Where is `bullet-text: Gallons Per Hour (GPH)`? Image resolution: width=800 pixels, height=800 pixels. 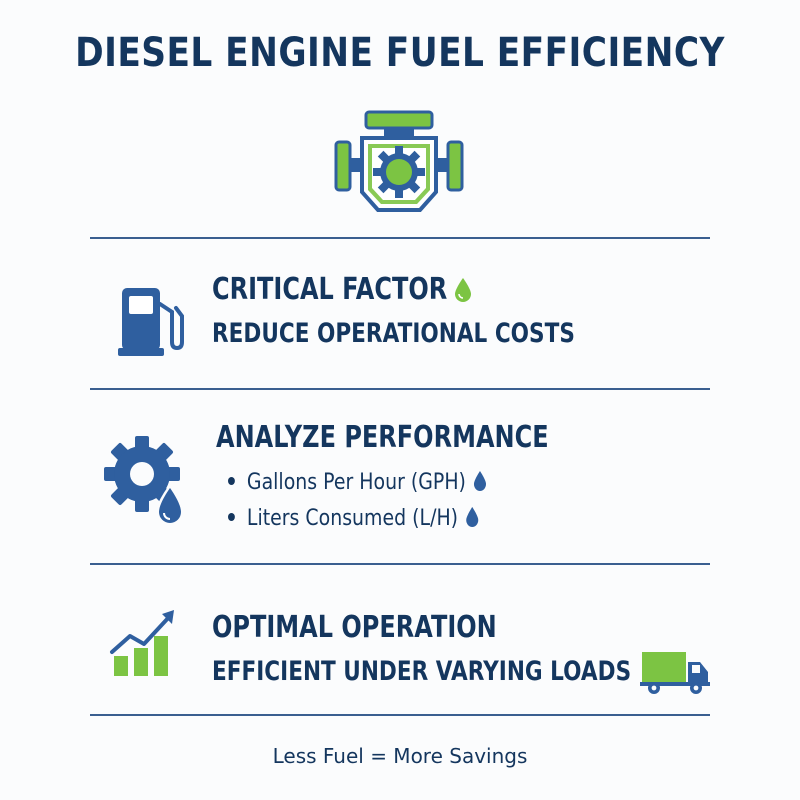
bullet-text: Gallons Per Hour (GPH) is located at coordinates (356, 482).